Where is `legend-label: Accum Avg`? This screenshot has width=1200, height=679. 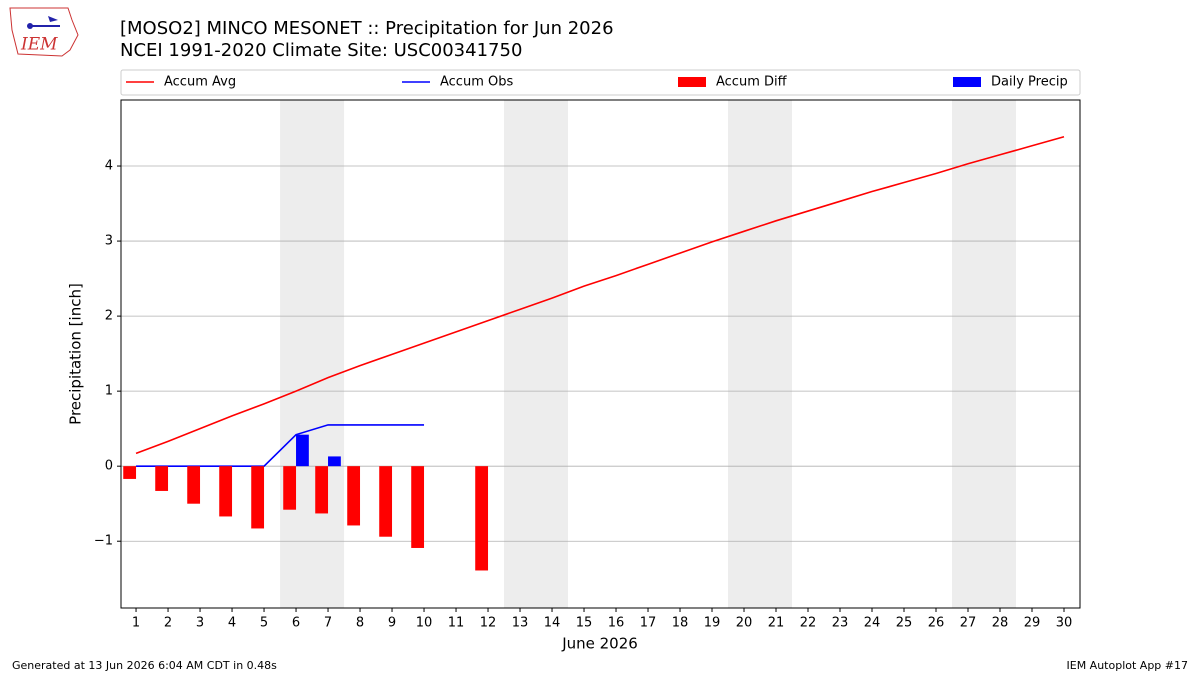 legend-label: Accum Avg is located at coordinates (200, 82).